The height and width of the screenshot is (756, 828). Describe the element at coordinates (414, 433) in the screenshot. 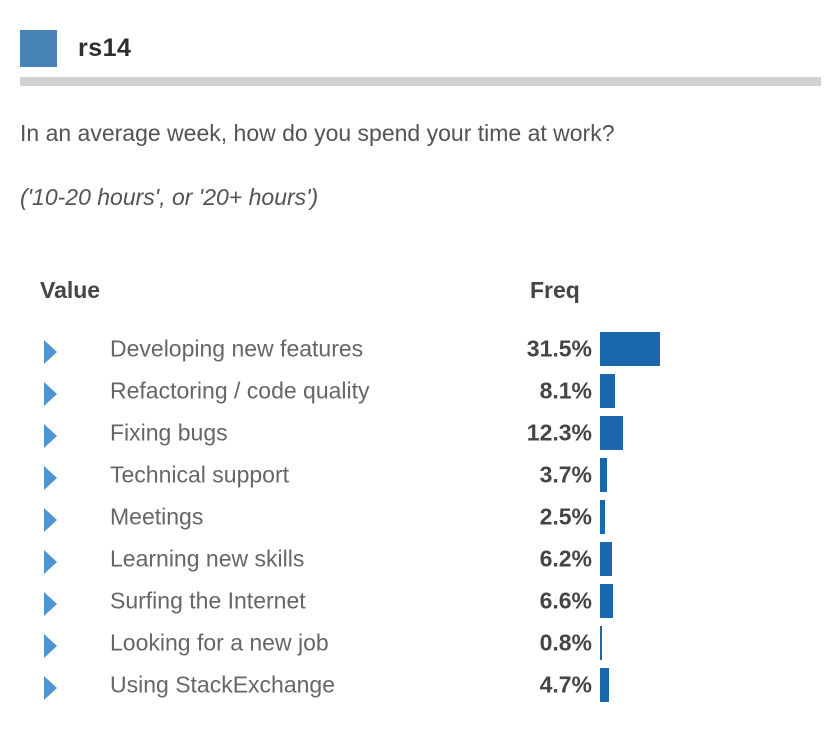

I see `table-row: Fixing bugs 12.3%` at that location.